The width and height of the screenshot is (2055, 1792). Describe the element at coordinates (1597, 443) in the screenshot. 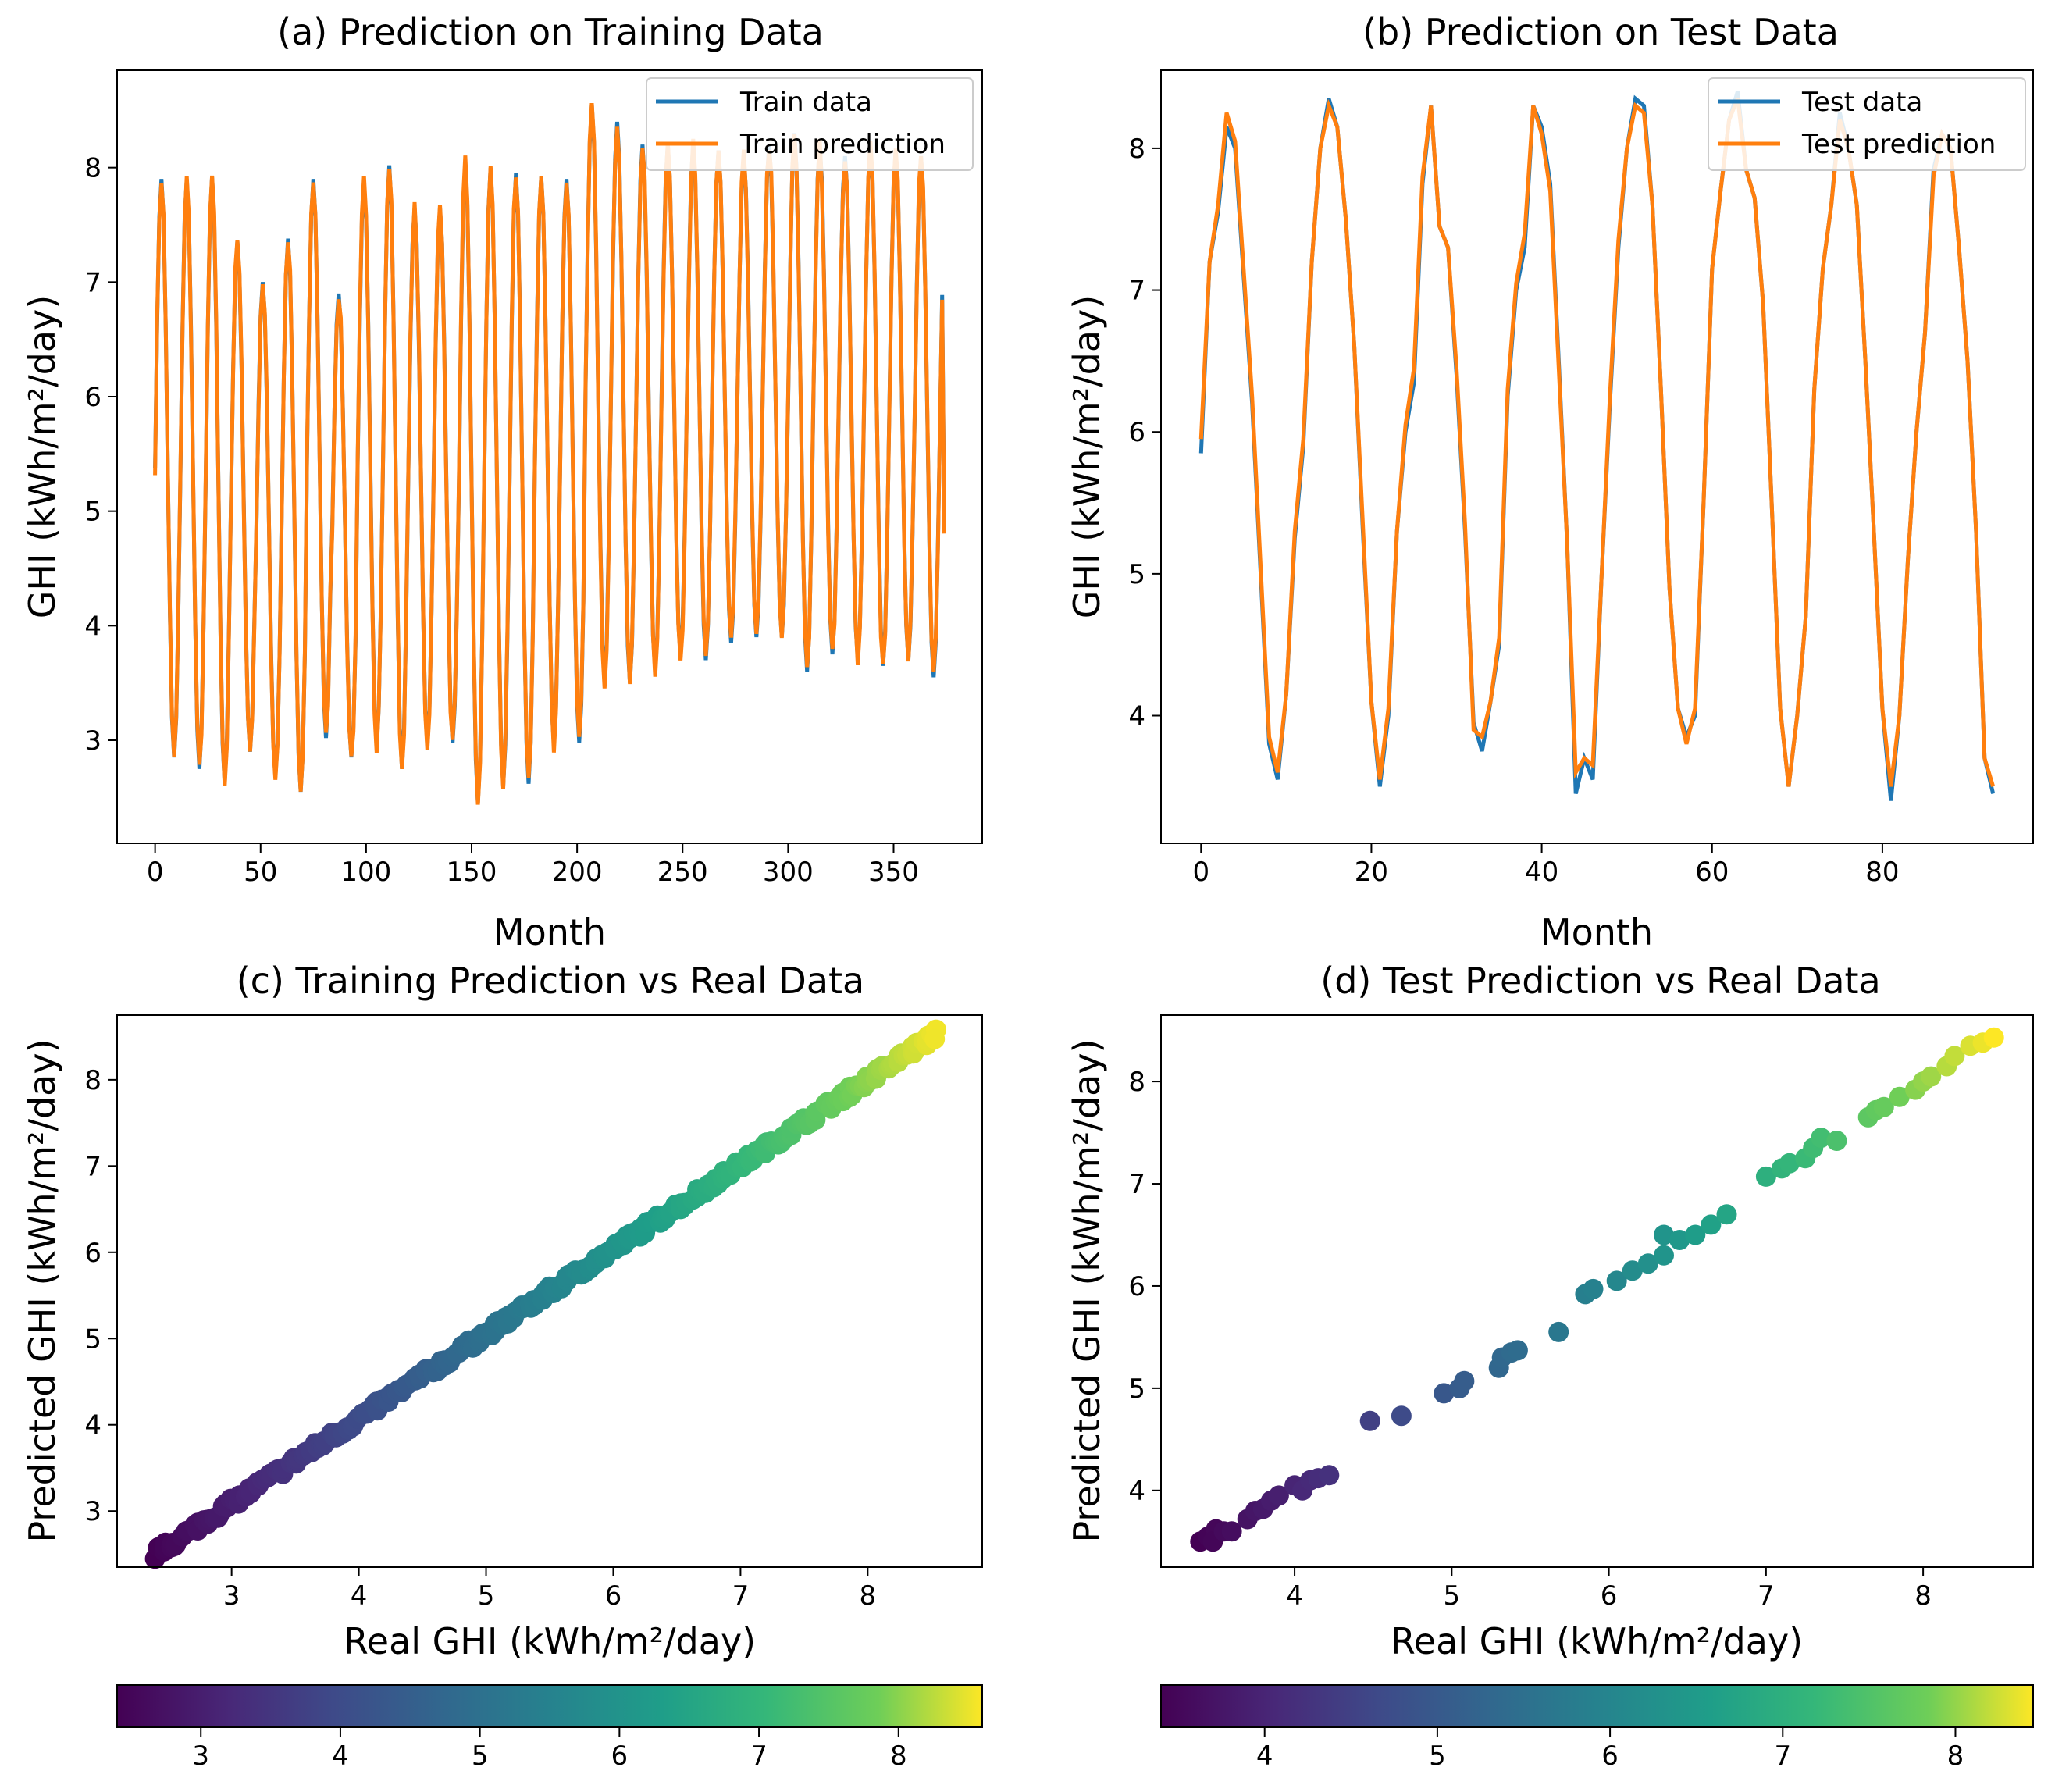

I see `test-prediction-line` at that location.